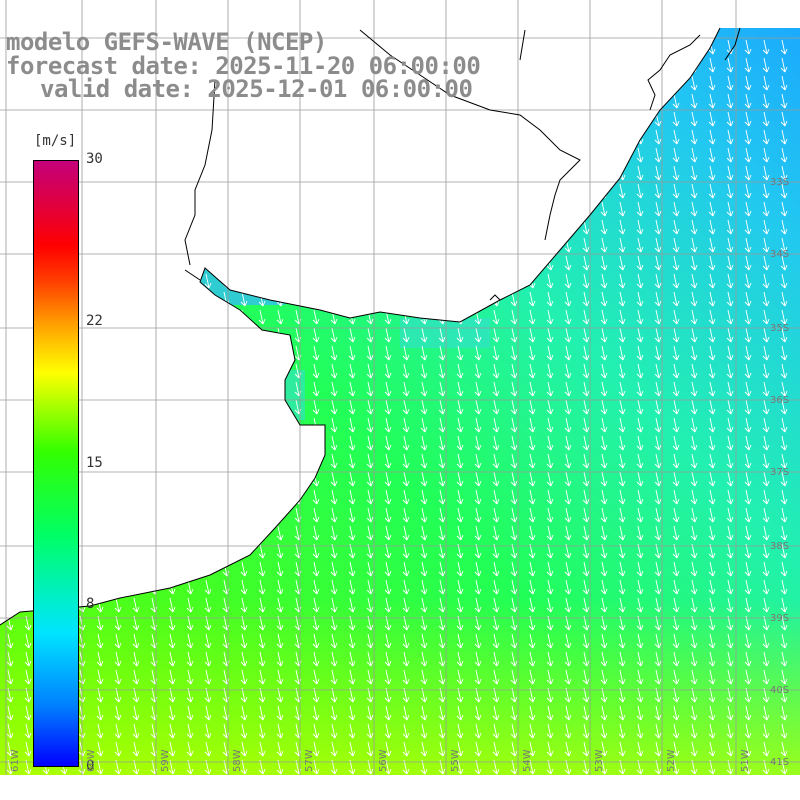 The image size is (800, 800). What do you see at coordinates (780, 400) in the screenshot?
I see `latitude-label: 36S` at bounding box center [780, 400].